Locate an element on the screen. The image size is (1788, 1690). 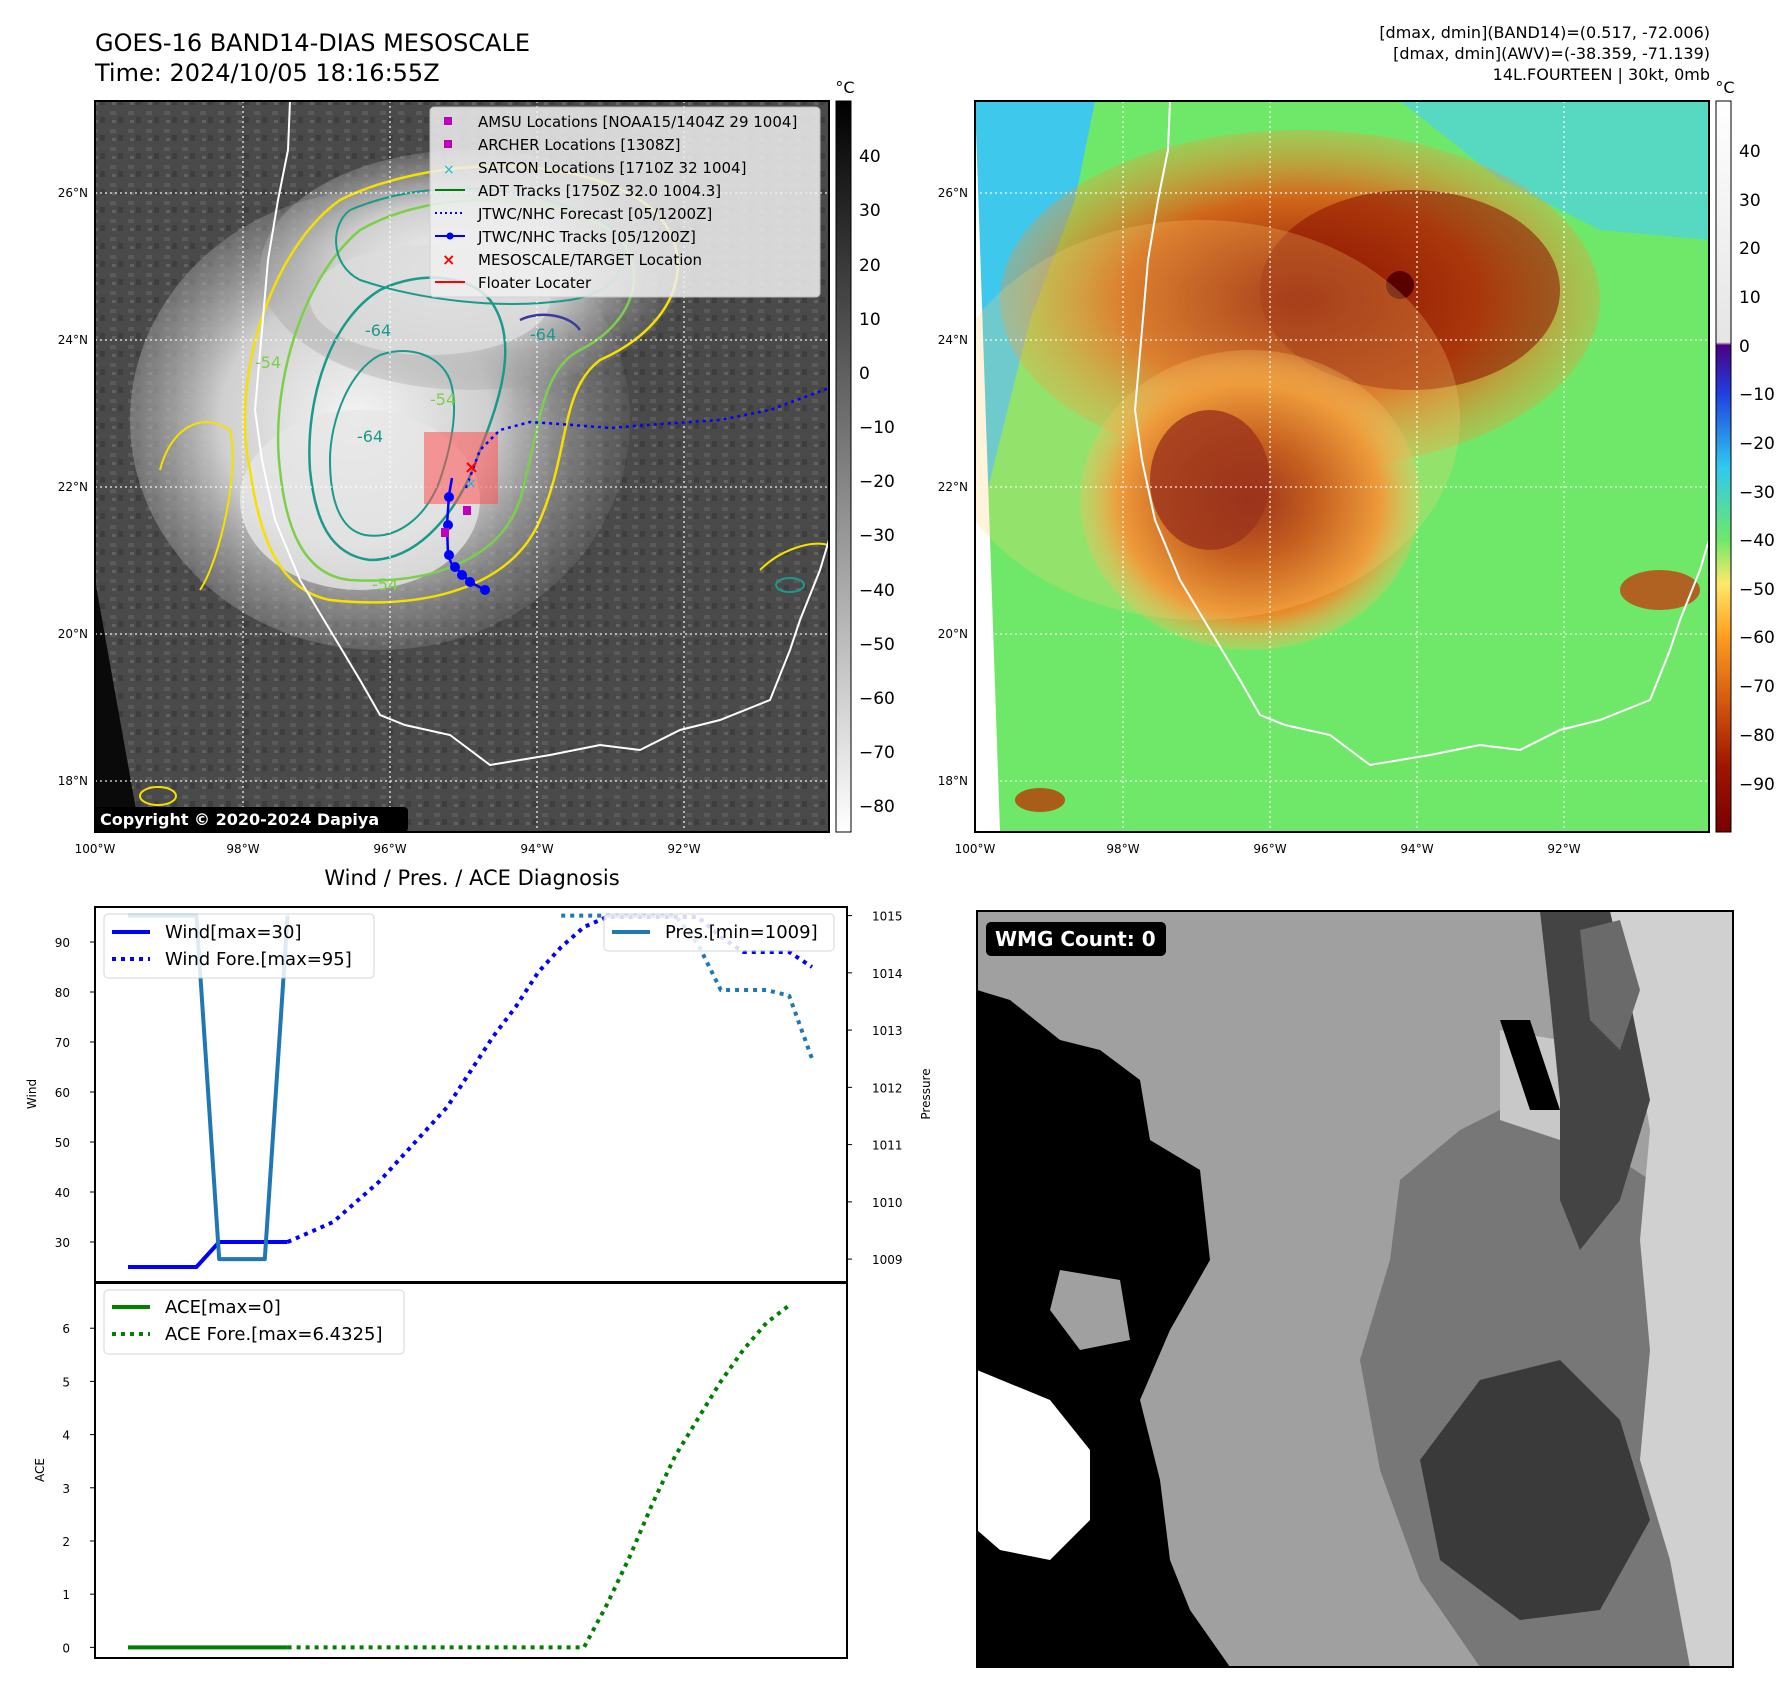
ace-tick-label: 1 is located at coordinates (66, 1595).